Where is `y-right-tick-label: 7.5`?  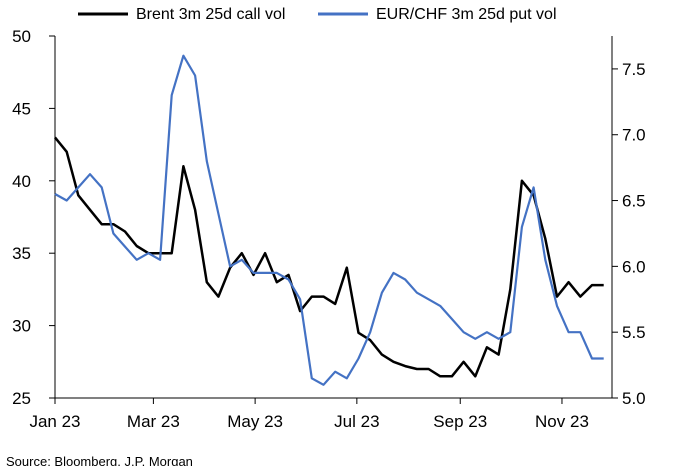 y-right-tick-label: 7.5 is located at coordinates (634, 69).